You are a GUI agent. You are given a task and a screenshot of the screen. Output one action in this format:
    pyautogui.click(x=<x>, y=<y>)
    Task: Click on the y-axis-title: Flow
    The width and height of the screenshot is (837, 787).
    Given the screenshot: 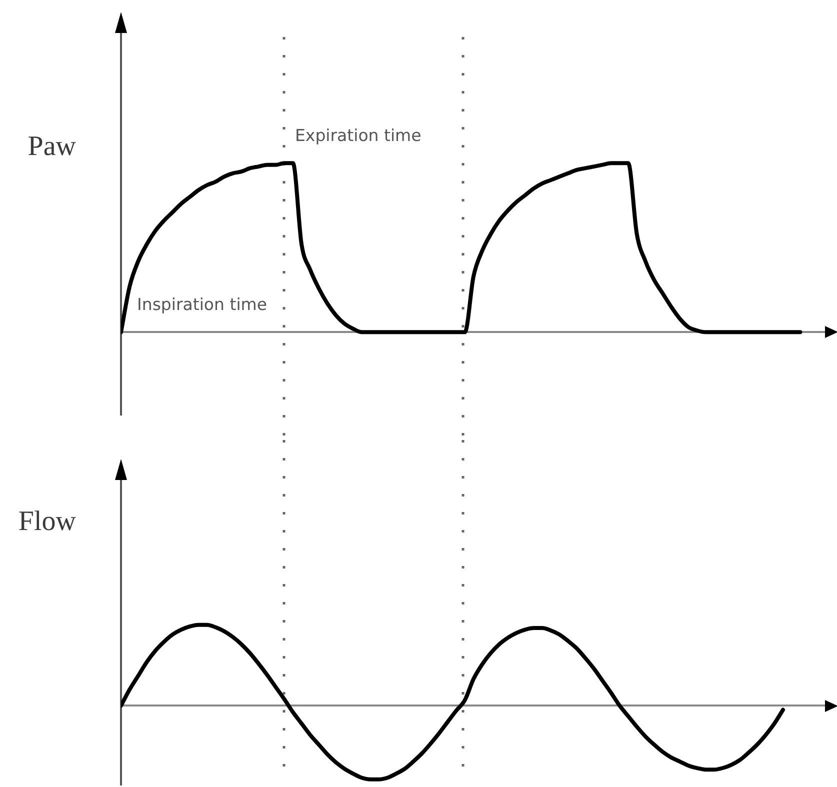 What is the action you would take?
    pyautogui.click(x=47, y=521)
    